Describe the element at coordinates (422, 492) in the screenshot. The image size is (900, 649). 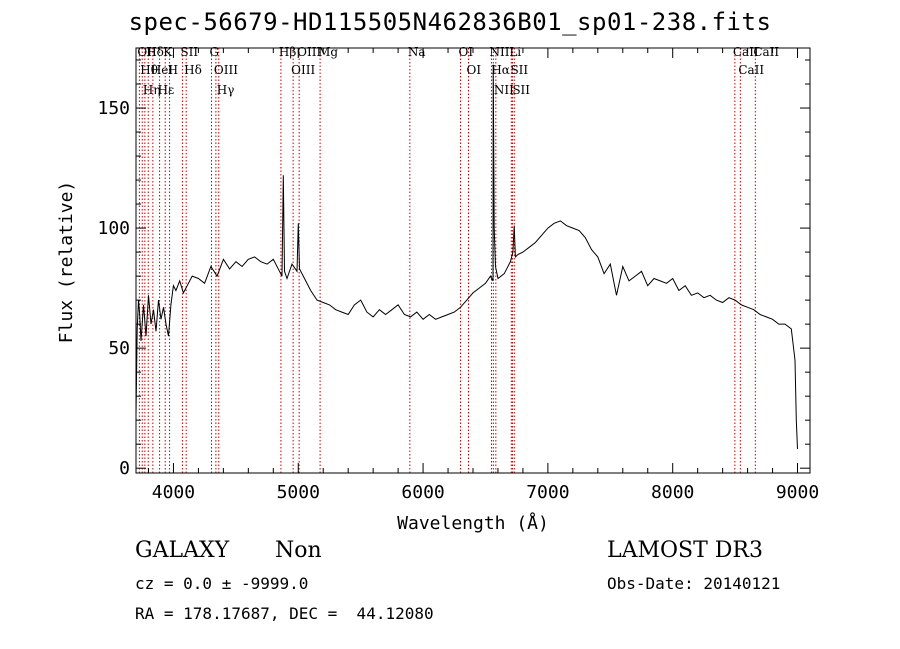
I see `x-tick-label: 6000` at that location.